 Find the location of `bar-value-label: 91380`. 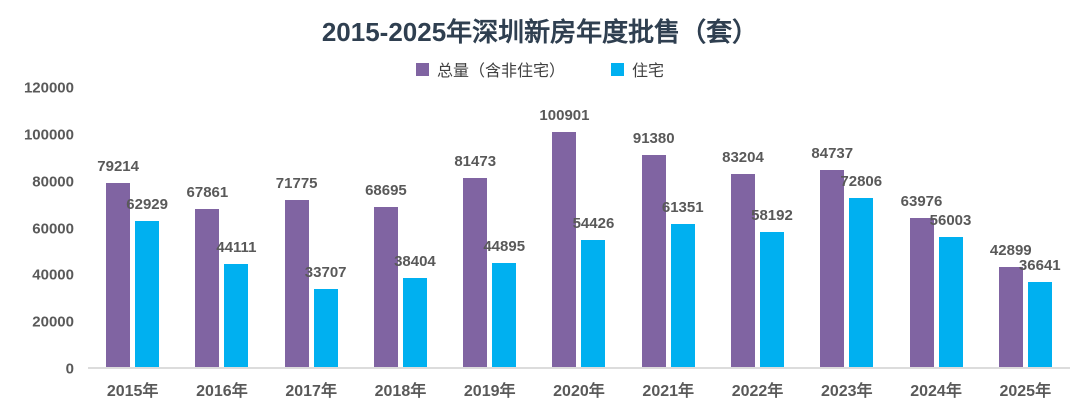

bar-value-label: 91380 is located at coordinates (653, 138).